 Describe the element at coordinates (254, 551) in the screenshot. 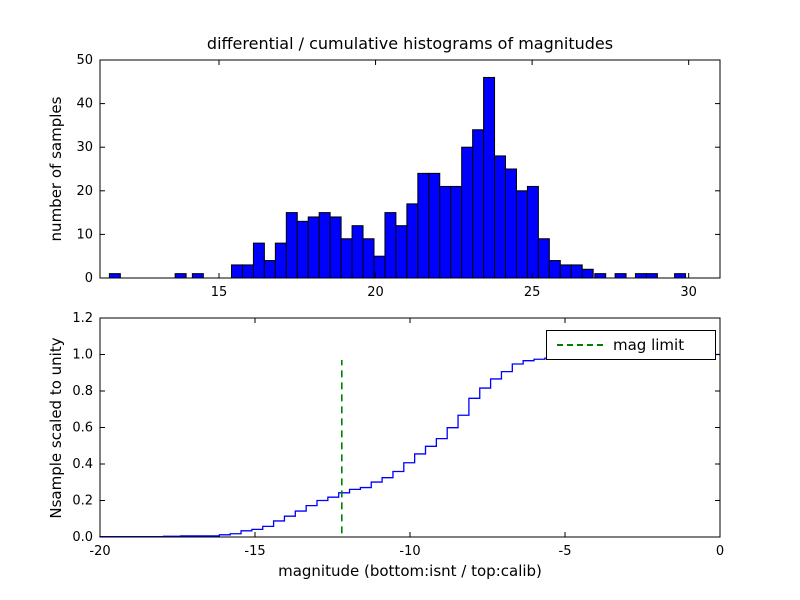

I see `x-tick-label: -15` at that location.